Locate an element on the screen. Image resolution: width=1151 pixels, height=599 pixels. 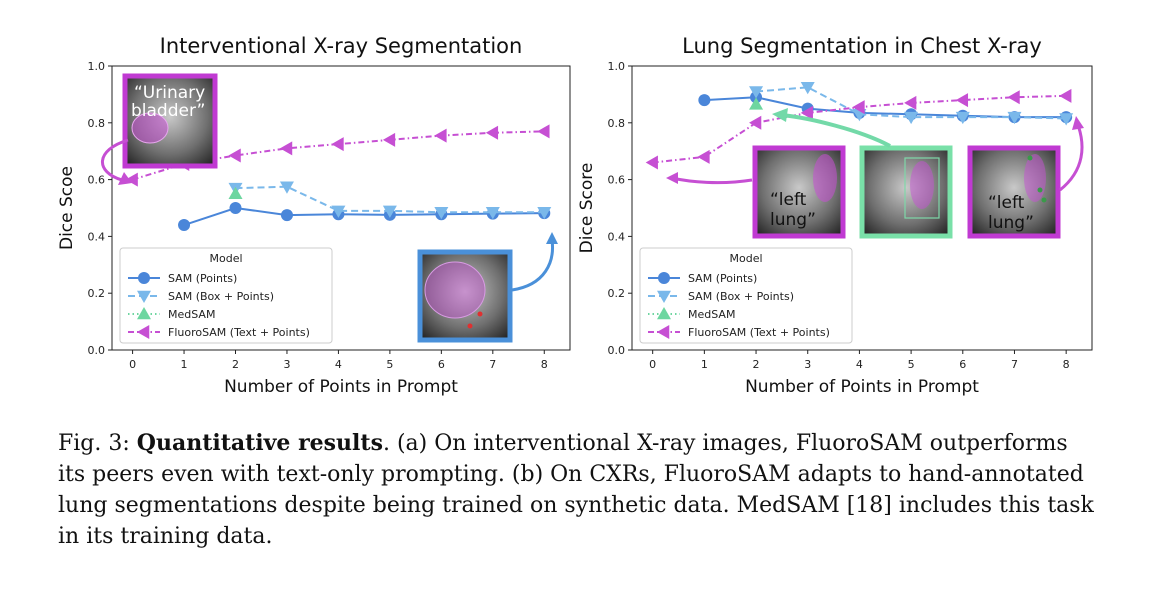
x-tick-label: 5 is located at coordinates (911, 364).